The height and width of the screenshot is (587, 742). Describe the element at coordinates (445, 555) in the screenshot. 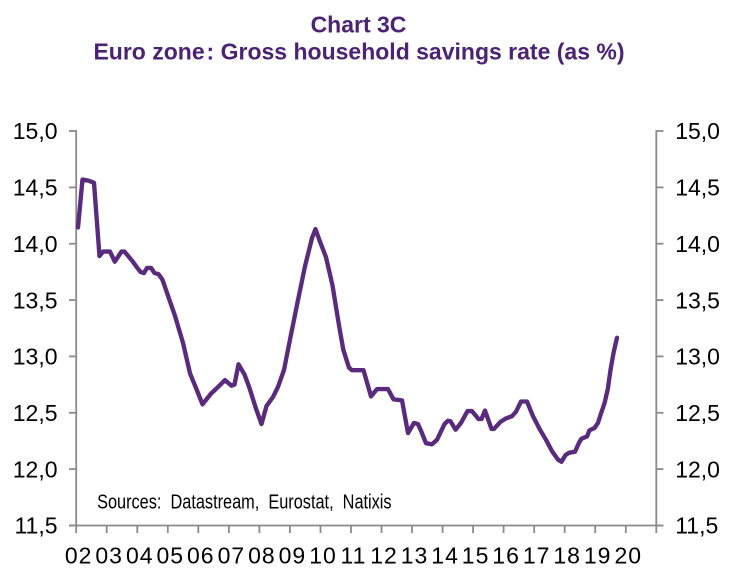

I see `svg-text: 14` at that location.